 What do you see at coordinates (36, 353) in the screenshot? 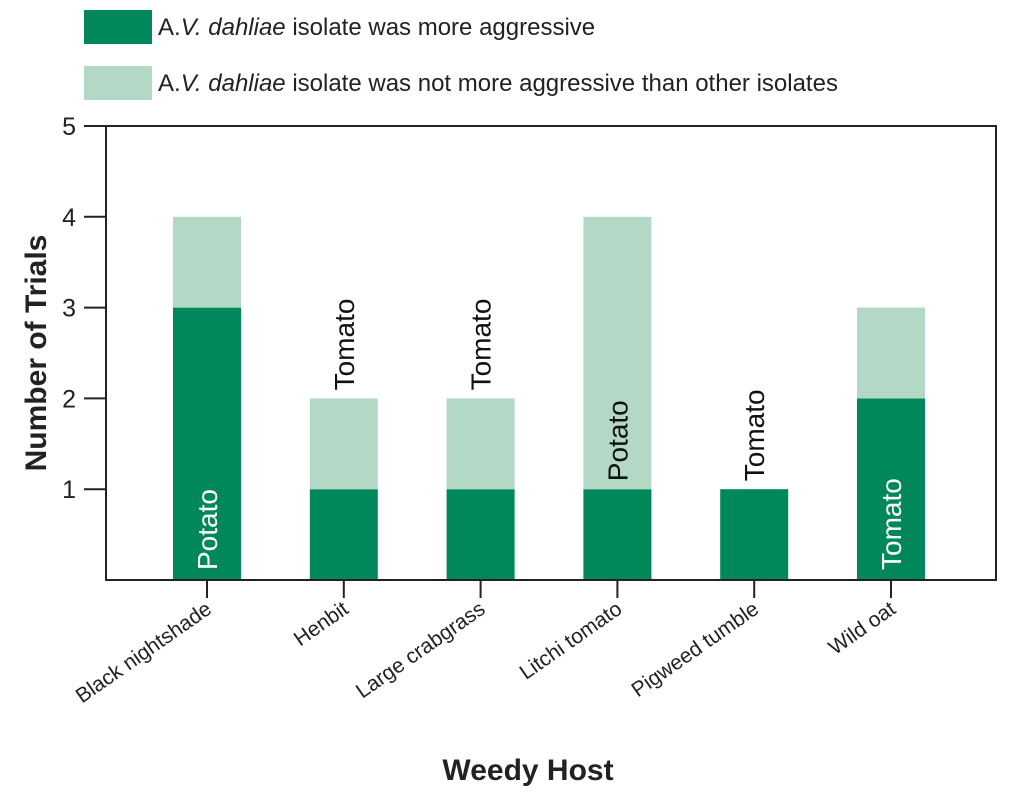
I see `y-axis-title: Number of Trials` at bounding box center [36, 353].